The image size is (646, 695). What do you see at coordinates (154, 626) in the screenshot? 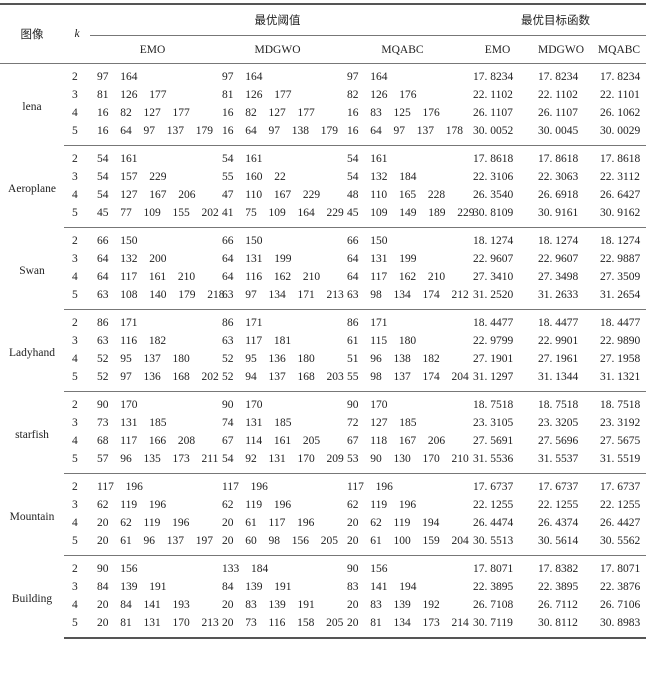
I see `threshold-emo-cell: 20 81 131 170 213` at bounding box center [154, 626].